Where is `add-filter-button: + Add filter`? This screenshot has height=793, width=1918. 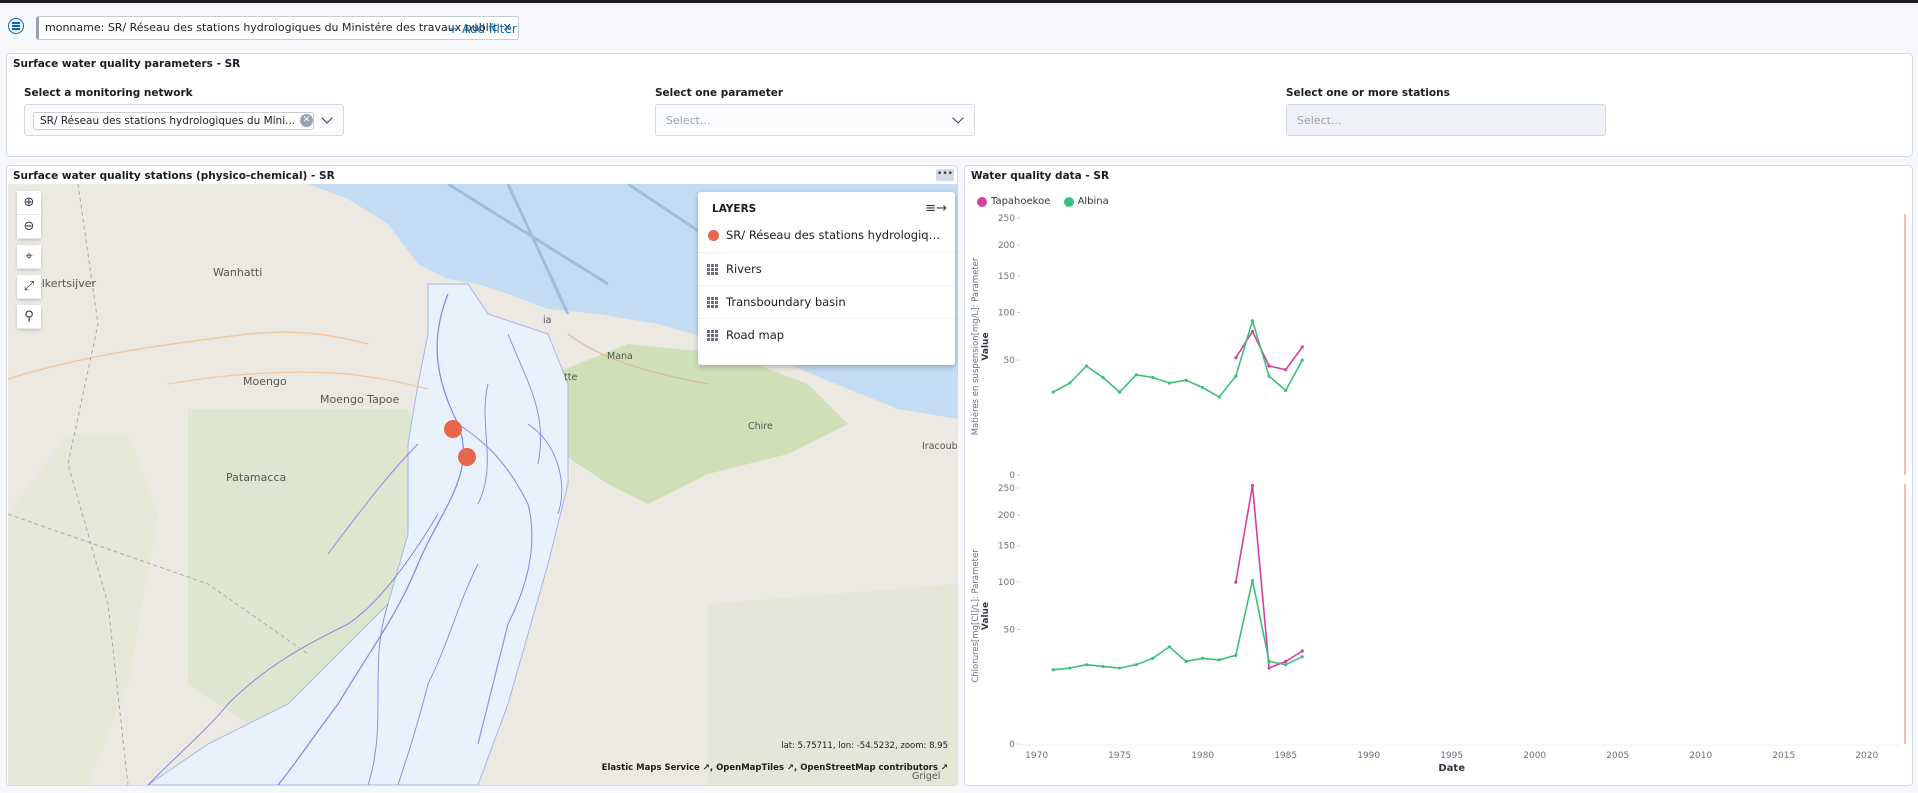
add-filter-button: + Add filter is located at coordinates (482, 29).